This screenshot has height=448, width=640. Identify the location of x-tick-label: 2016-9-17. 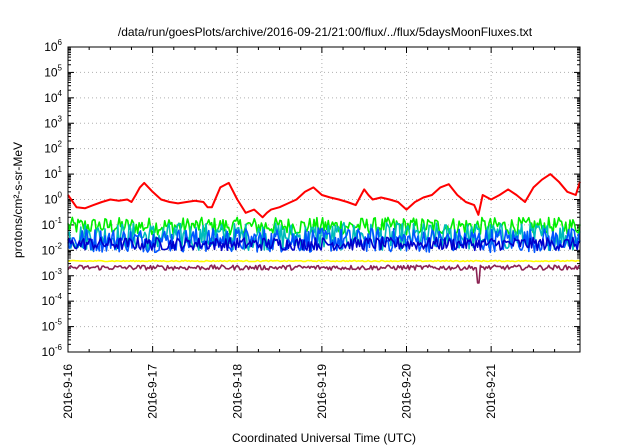
(153, 391).